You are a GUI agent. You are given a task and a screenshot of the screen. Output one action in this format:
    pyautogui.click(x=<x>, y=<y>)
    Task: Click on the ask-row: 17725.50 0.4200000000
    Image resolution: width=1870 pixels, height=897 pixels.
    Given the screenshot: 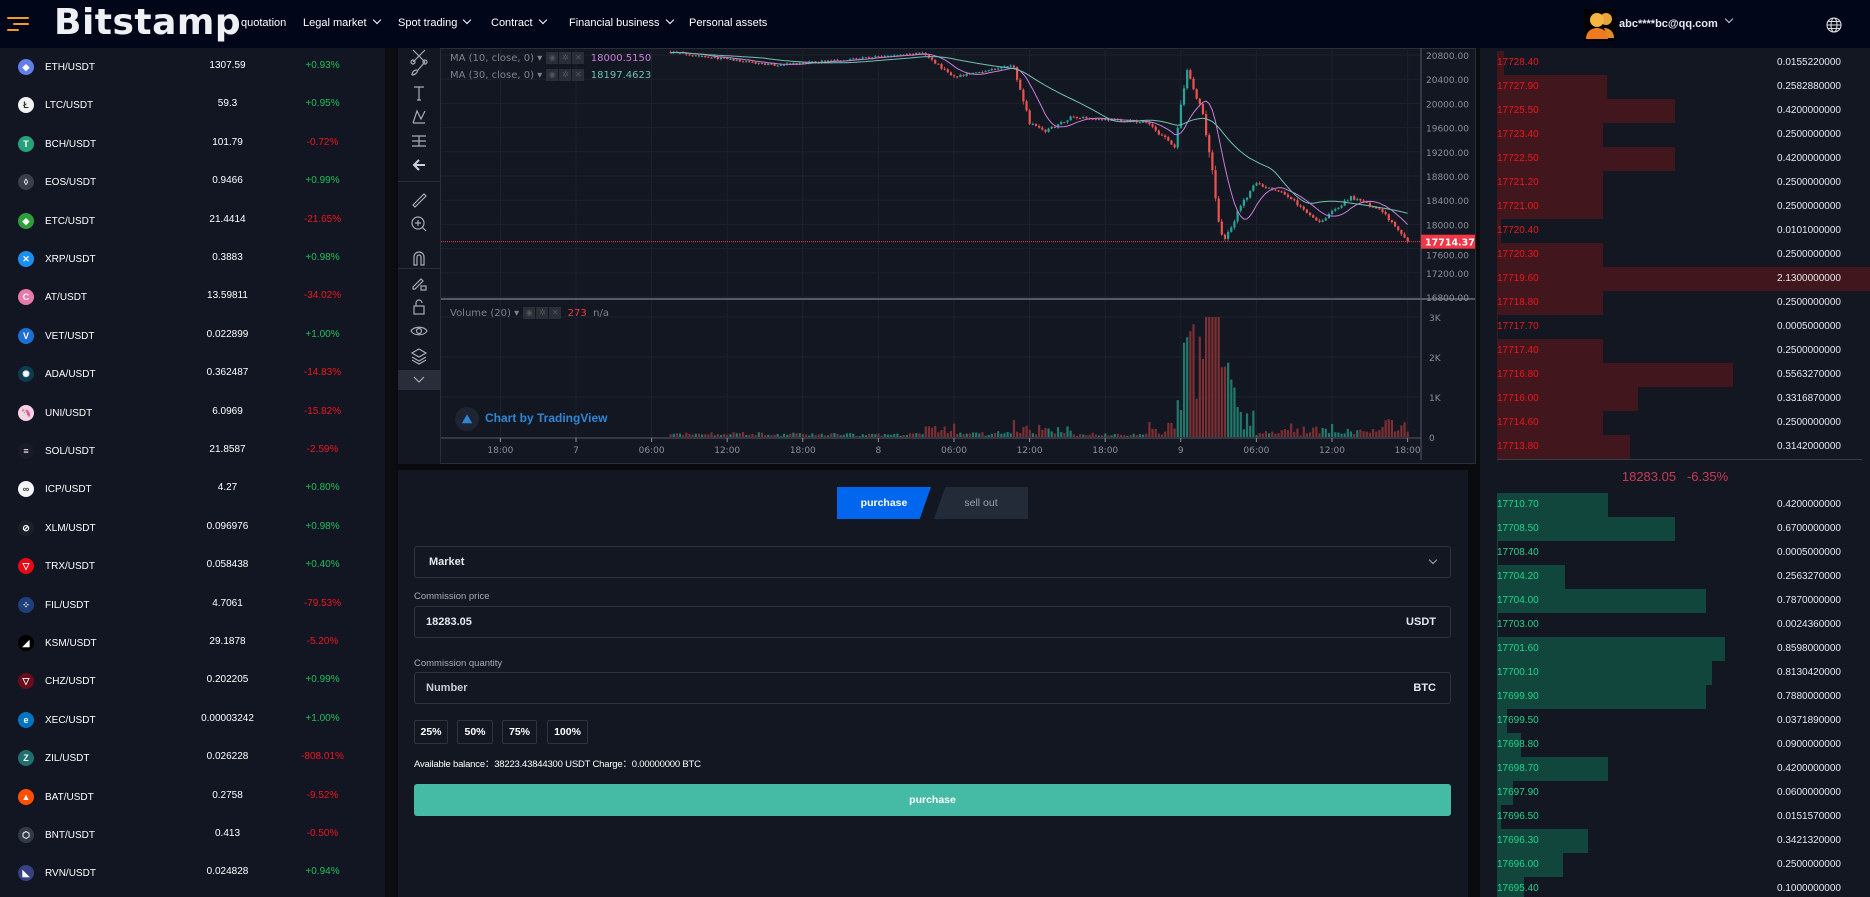 What is the action you would take?
    pyautogui.click(x=1683, y=111)
    